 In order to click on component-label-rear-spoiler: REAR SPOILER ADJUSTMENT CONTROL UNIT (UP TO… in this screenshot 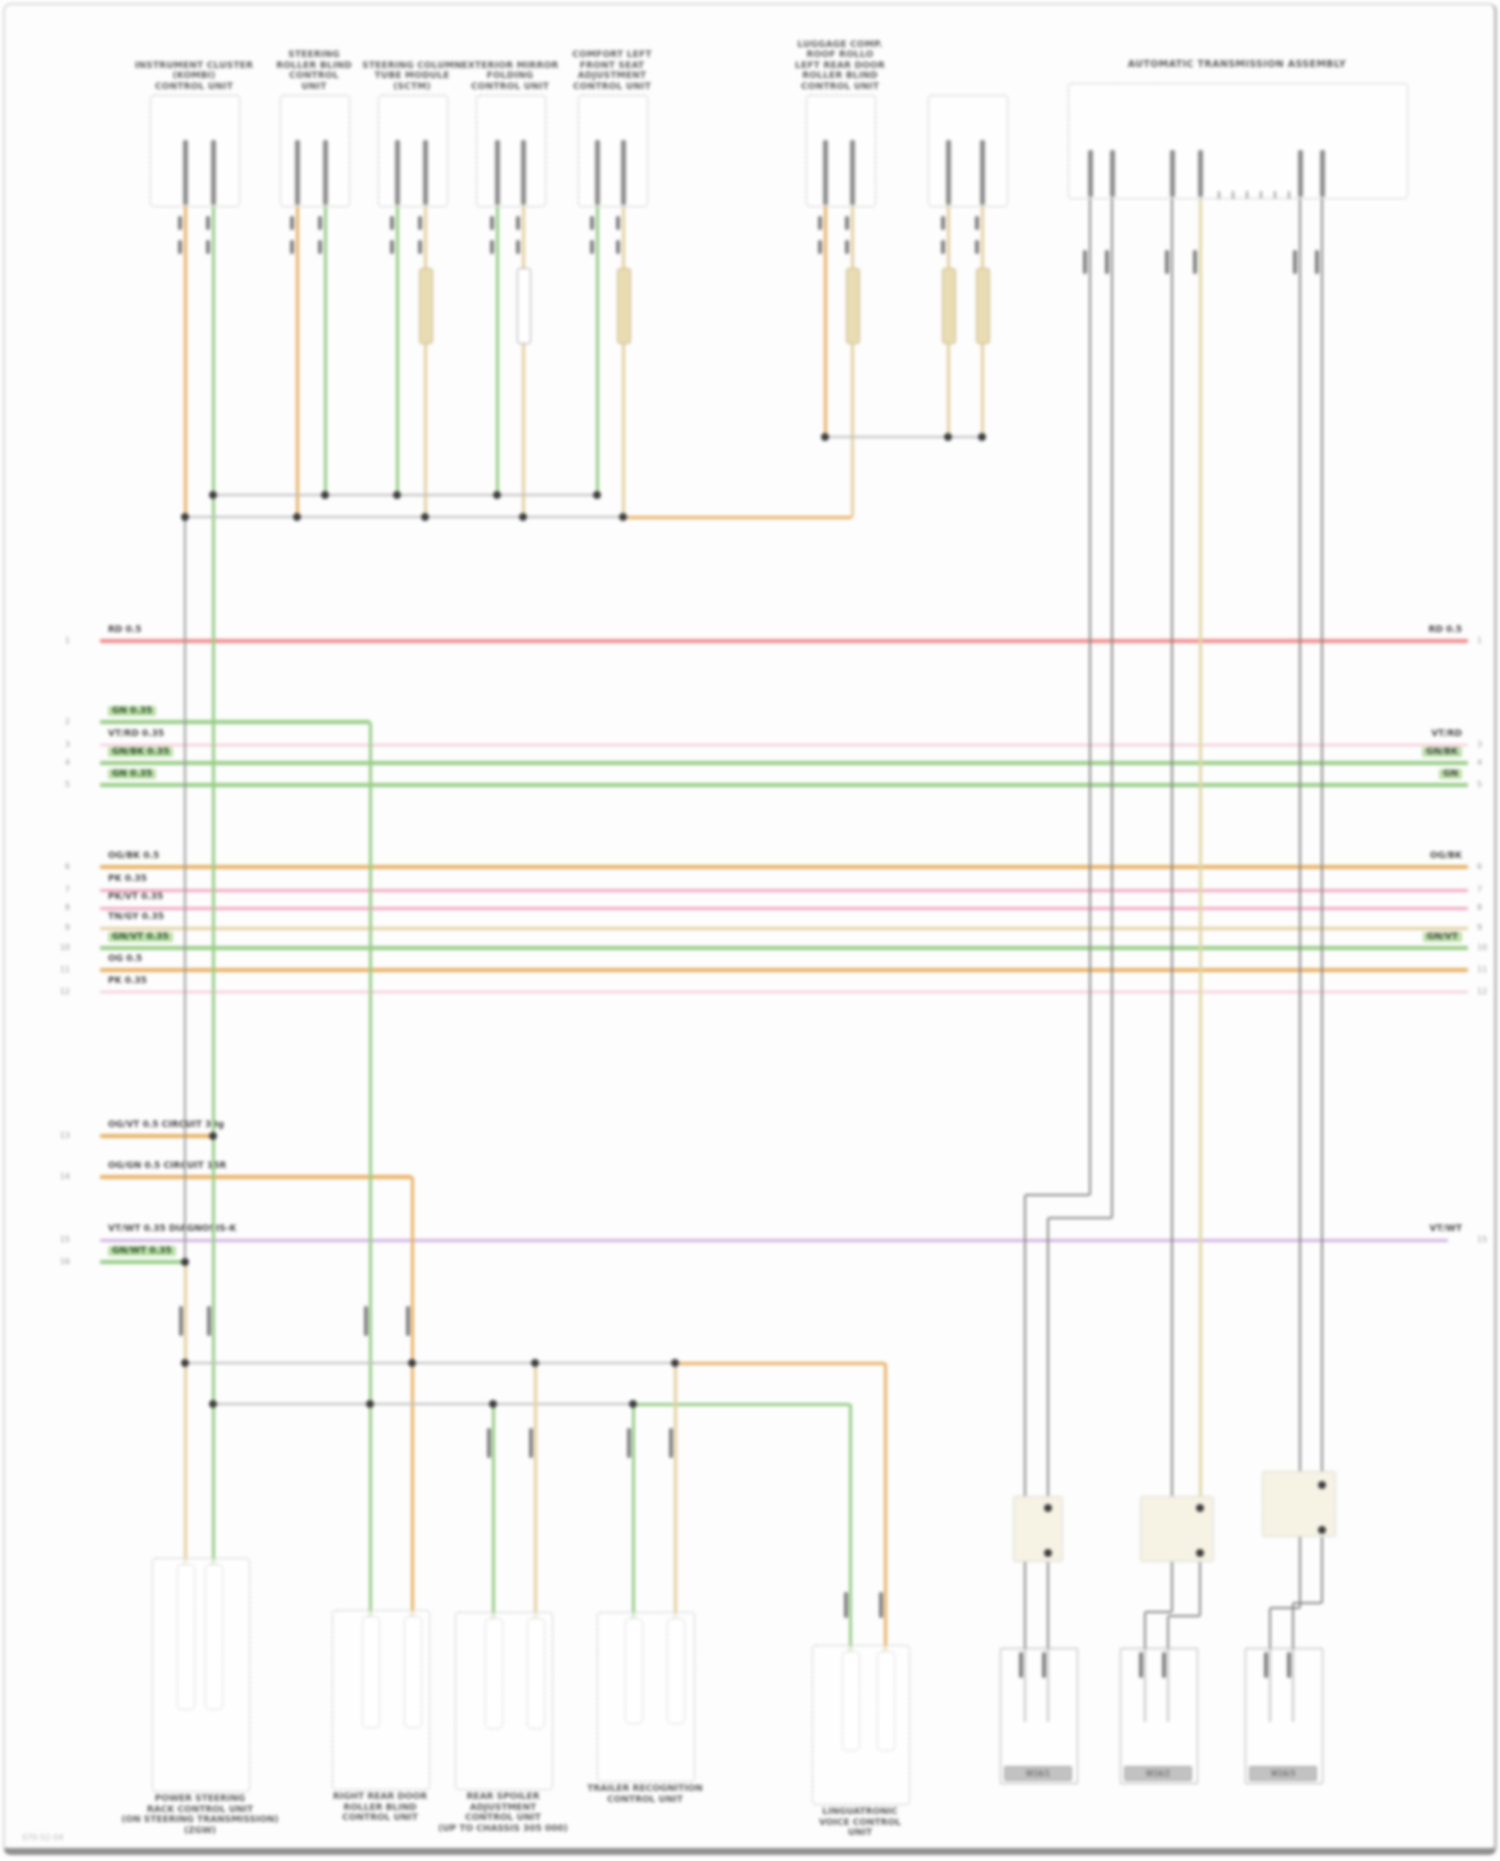, I will do `click(503, 1813)`.